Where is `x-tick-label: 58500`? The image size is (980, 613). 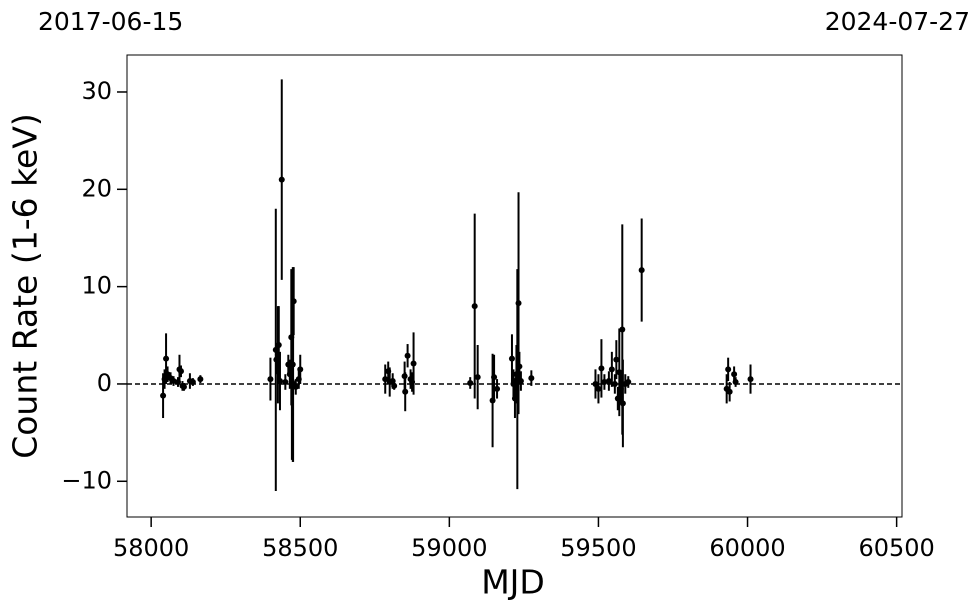
x-tick-label: 58500 is located at coordinates (300, 548).